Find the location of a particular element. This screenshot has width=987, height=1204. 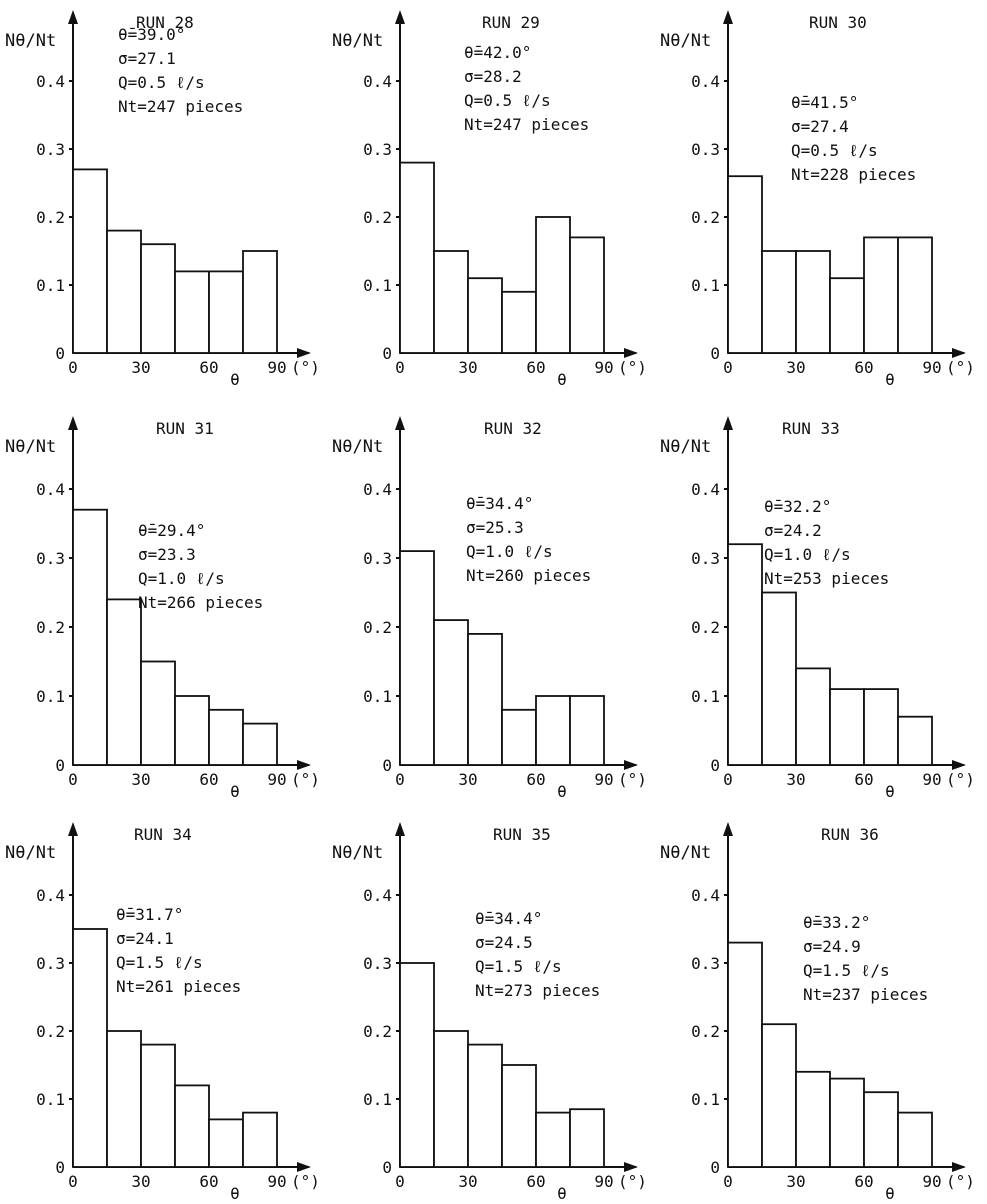

panel-stat: σ=28.2 is located at coordinates (493, 76).